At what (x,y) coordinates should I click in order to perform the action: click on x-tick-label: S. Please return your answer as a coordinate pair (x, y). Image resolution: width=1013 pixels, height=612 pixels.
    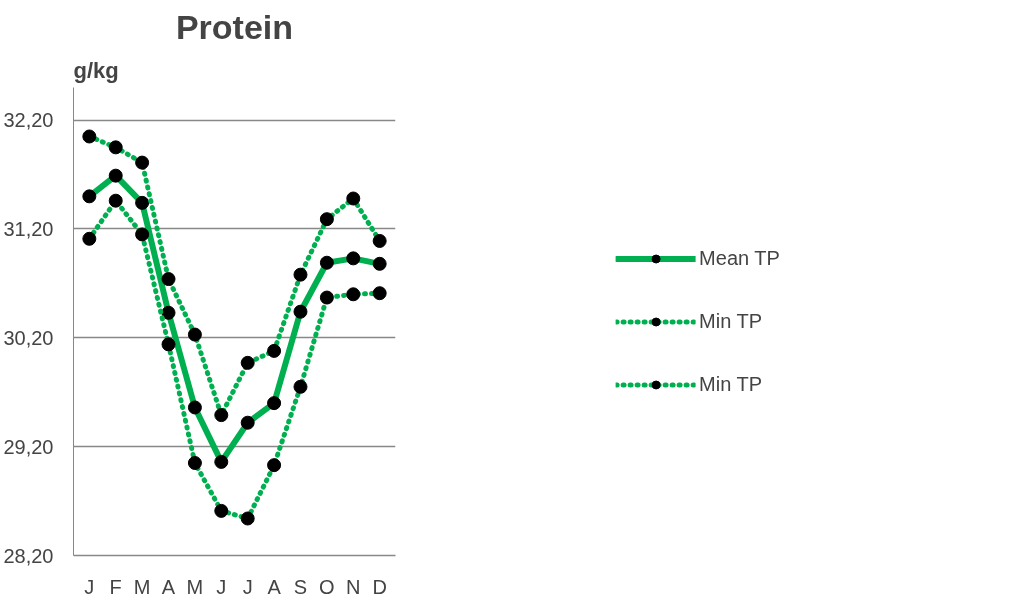
    Looking at the image, I should click on (300, 586).